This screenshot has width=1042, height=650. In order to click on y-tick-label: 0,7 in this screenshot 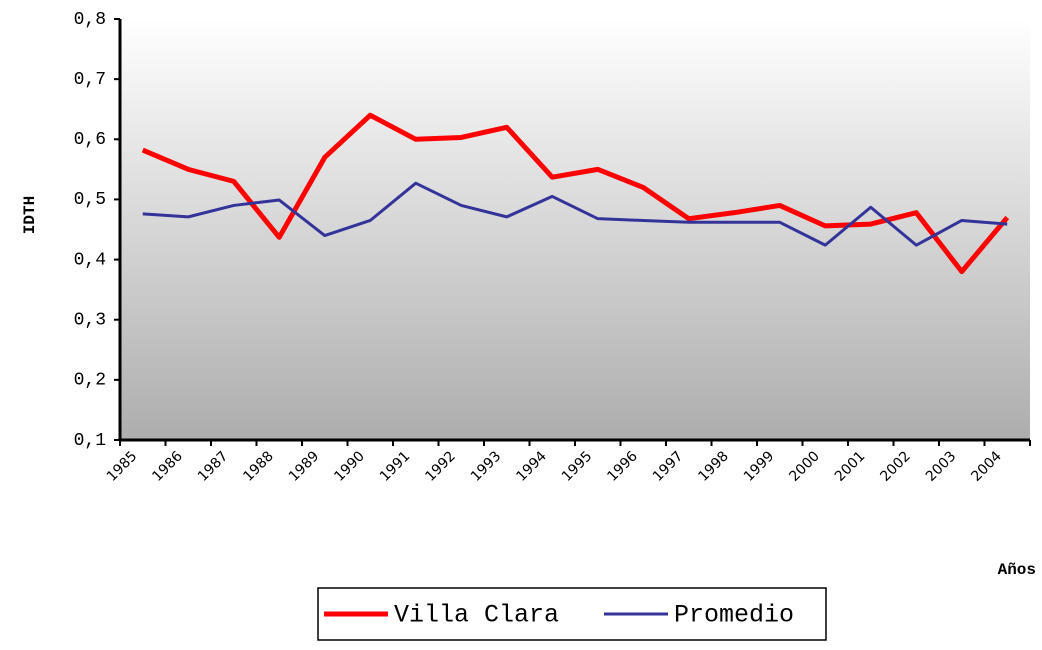, I will do `click(90, 80)`.